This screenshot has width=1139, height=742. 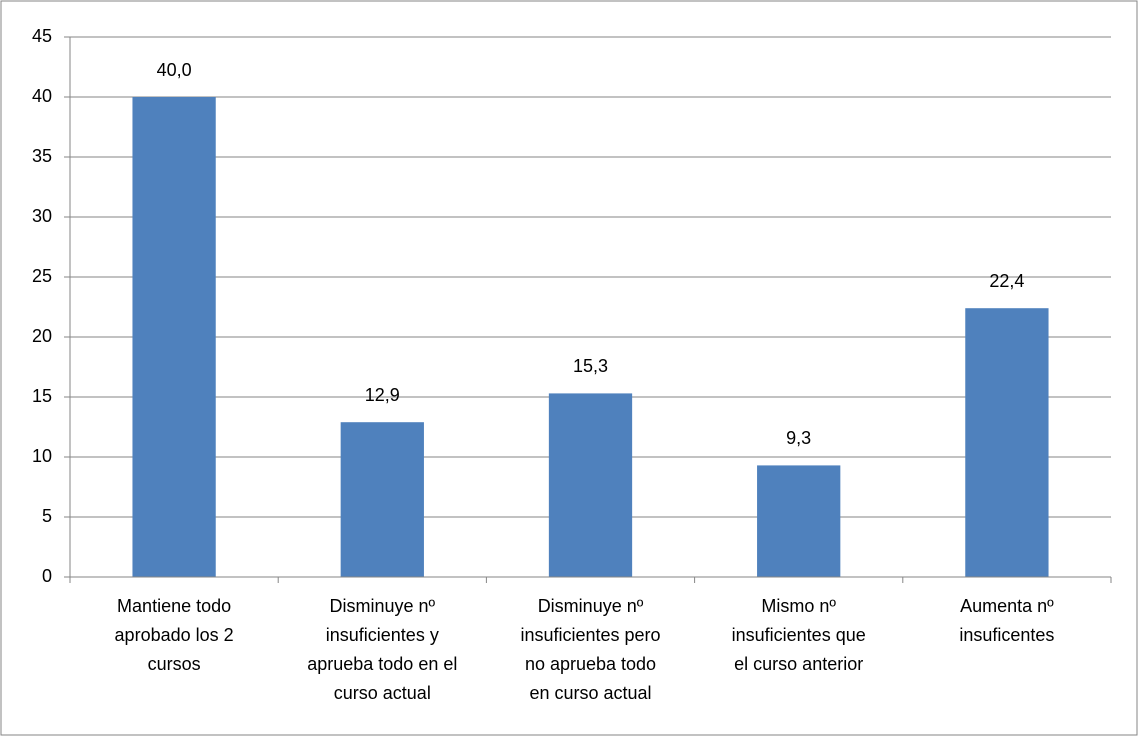 I want to click on y-tick-label: 40, so click(x=42, y=96).